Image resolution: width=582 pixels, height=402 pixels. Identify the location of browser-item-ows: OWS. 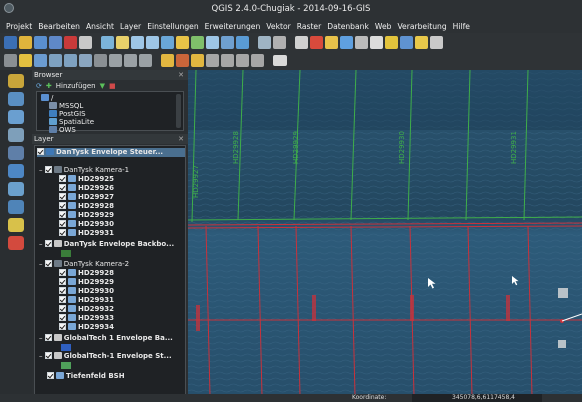
(62, 129).